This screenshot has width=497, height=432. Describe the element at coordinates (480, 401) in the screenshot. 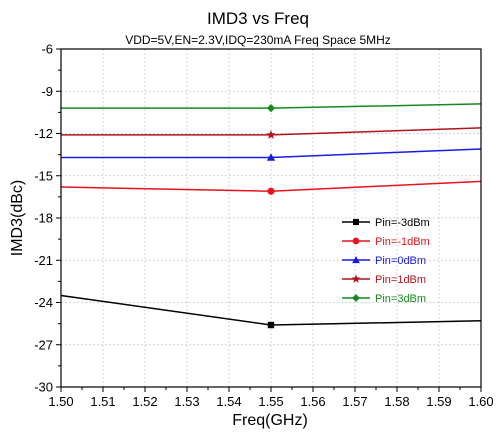

I see `x-tick-label: 1.60` at that location.